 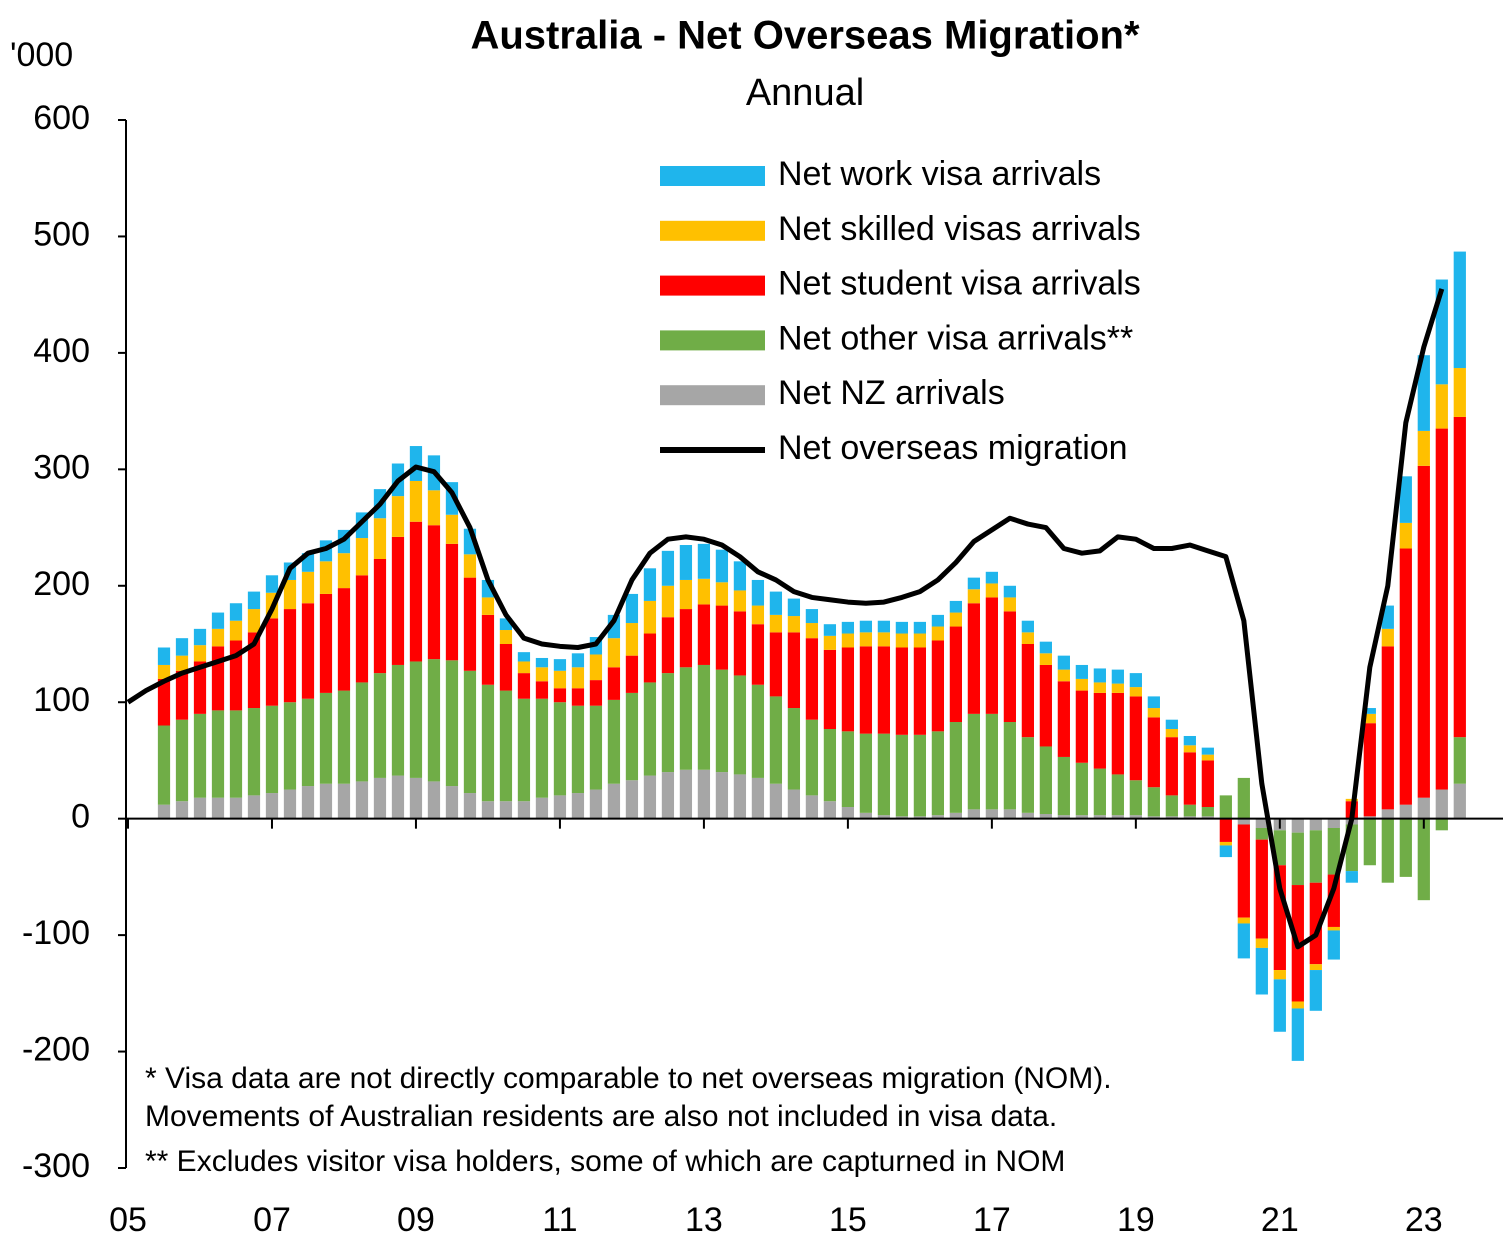 I want to click on y-tick-label: 0, so click(x=80, y=817).